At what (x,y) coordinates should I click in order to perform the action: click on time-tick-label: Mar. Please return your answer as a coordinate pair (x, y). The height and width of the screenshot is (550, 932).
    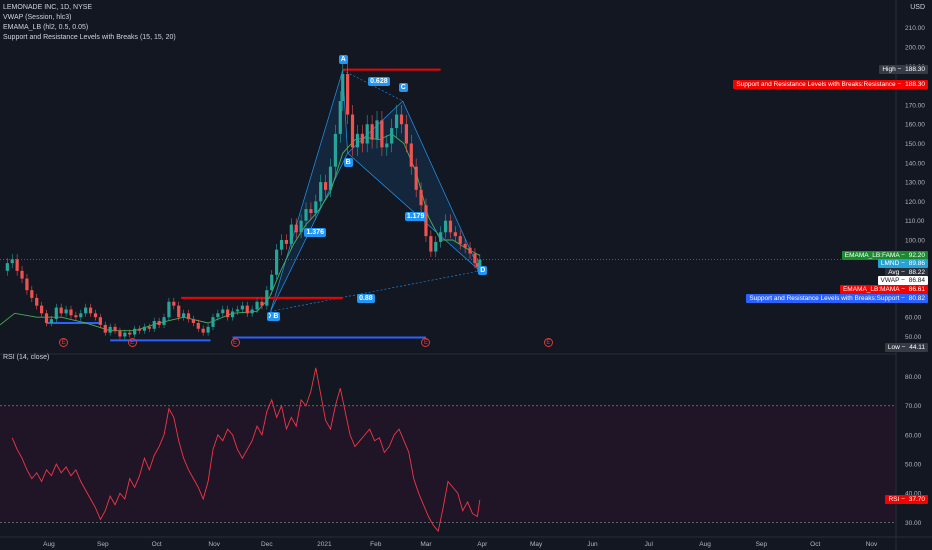
    Looking at the image, I should click on (426, 544).